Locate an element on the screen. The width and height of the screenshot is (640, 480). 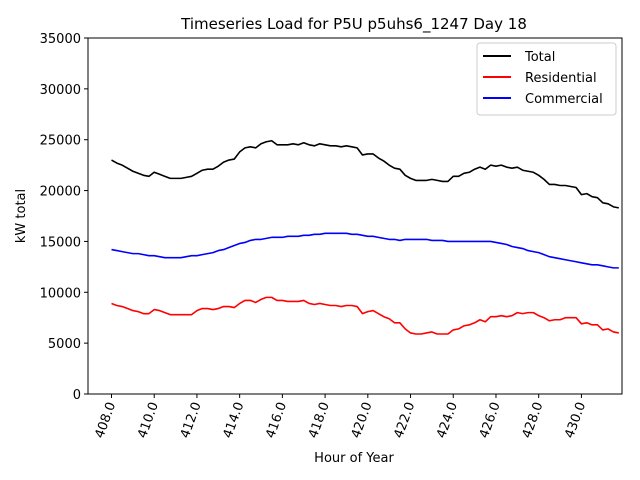
y-axis-label: kW total is located at coordinates (21, 216).